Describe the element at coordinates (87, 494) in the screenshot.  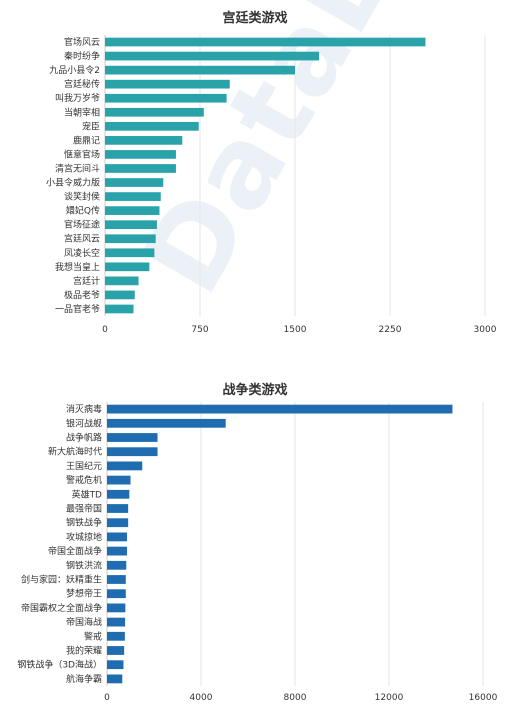
I see `category-label: 英雄TD` at that location.